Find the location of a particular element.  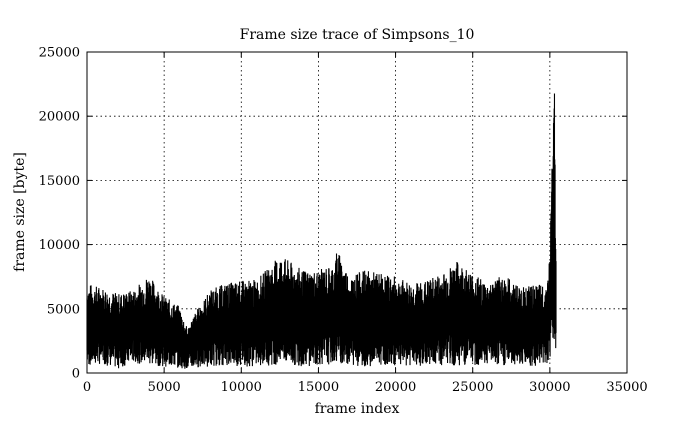

x-tick-label: 30000 is located at coordinates (549, 387).